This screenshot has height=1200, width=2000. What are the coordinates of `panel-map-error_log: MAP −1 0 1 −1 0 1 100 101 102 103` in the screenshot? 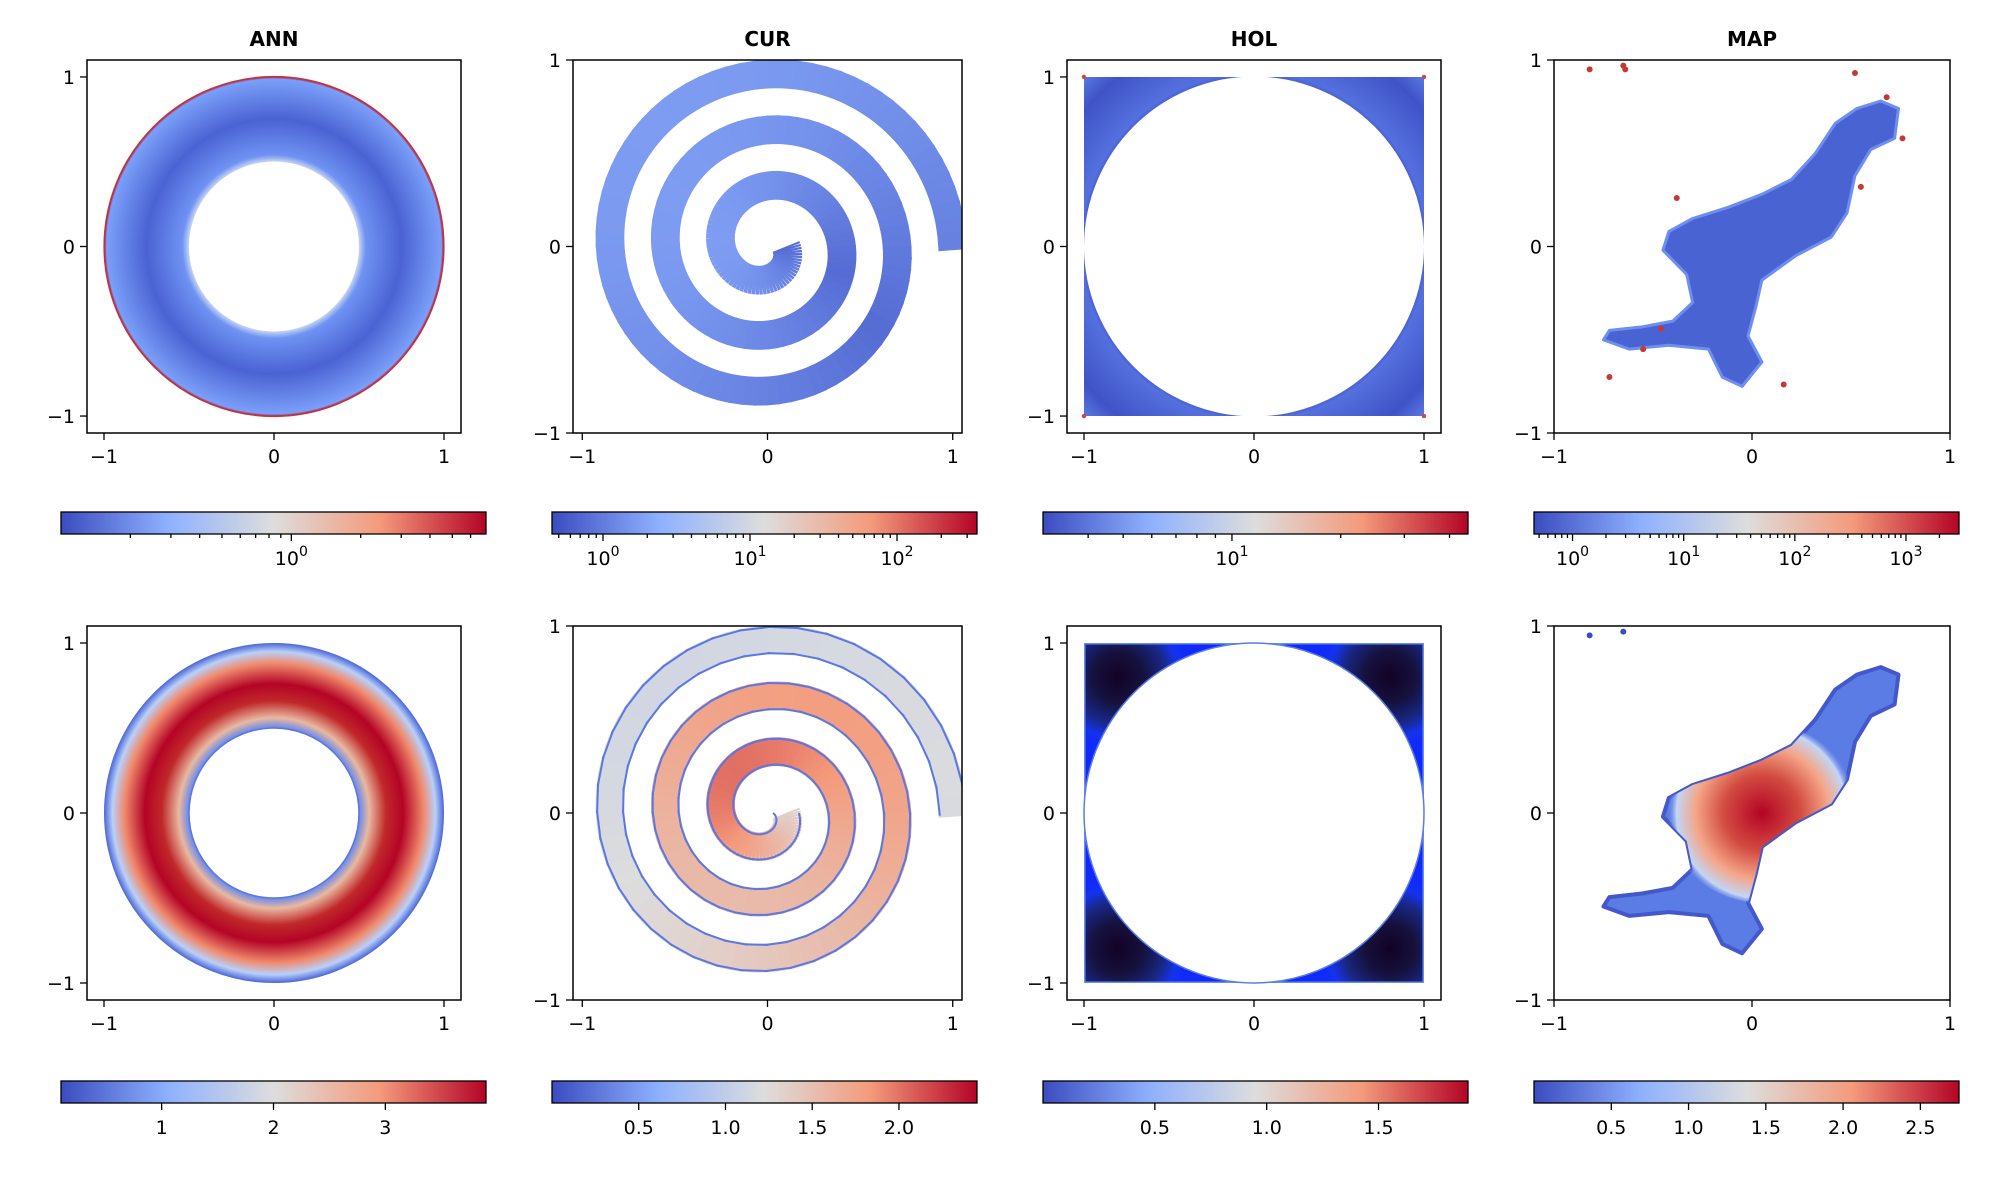 It's located at (1737, 298).